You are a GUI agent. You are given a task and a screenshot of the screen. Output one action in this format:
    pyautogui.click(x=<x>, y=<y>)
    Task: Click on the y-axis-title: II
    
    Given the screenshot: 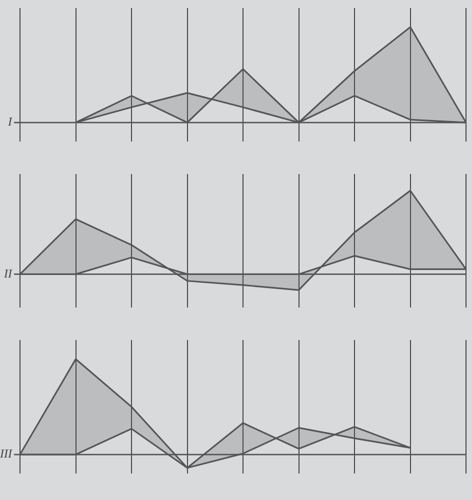 What is the action you would take?
    pyautogui.click(x=8, y=273)
    